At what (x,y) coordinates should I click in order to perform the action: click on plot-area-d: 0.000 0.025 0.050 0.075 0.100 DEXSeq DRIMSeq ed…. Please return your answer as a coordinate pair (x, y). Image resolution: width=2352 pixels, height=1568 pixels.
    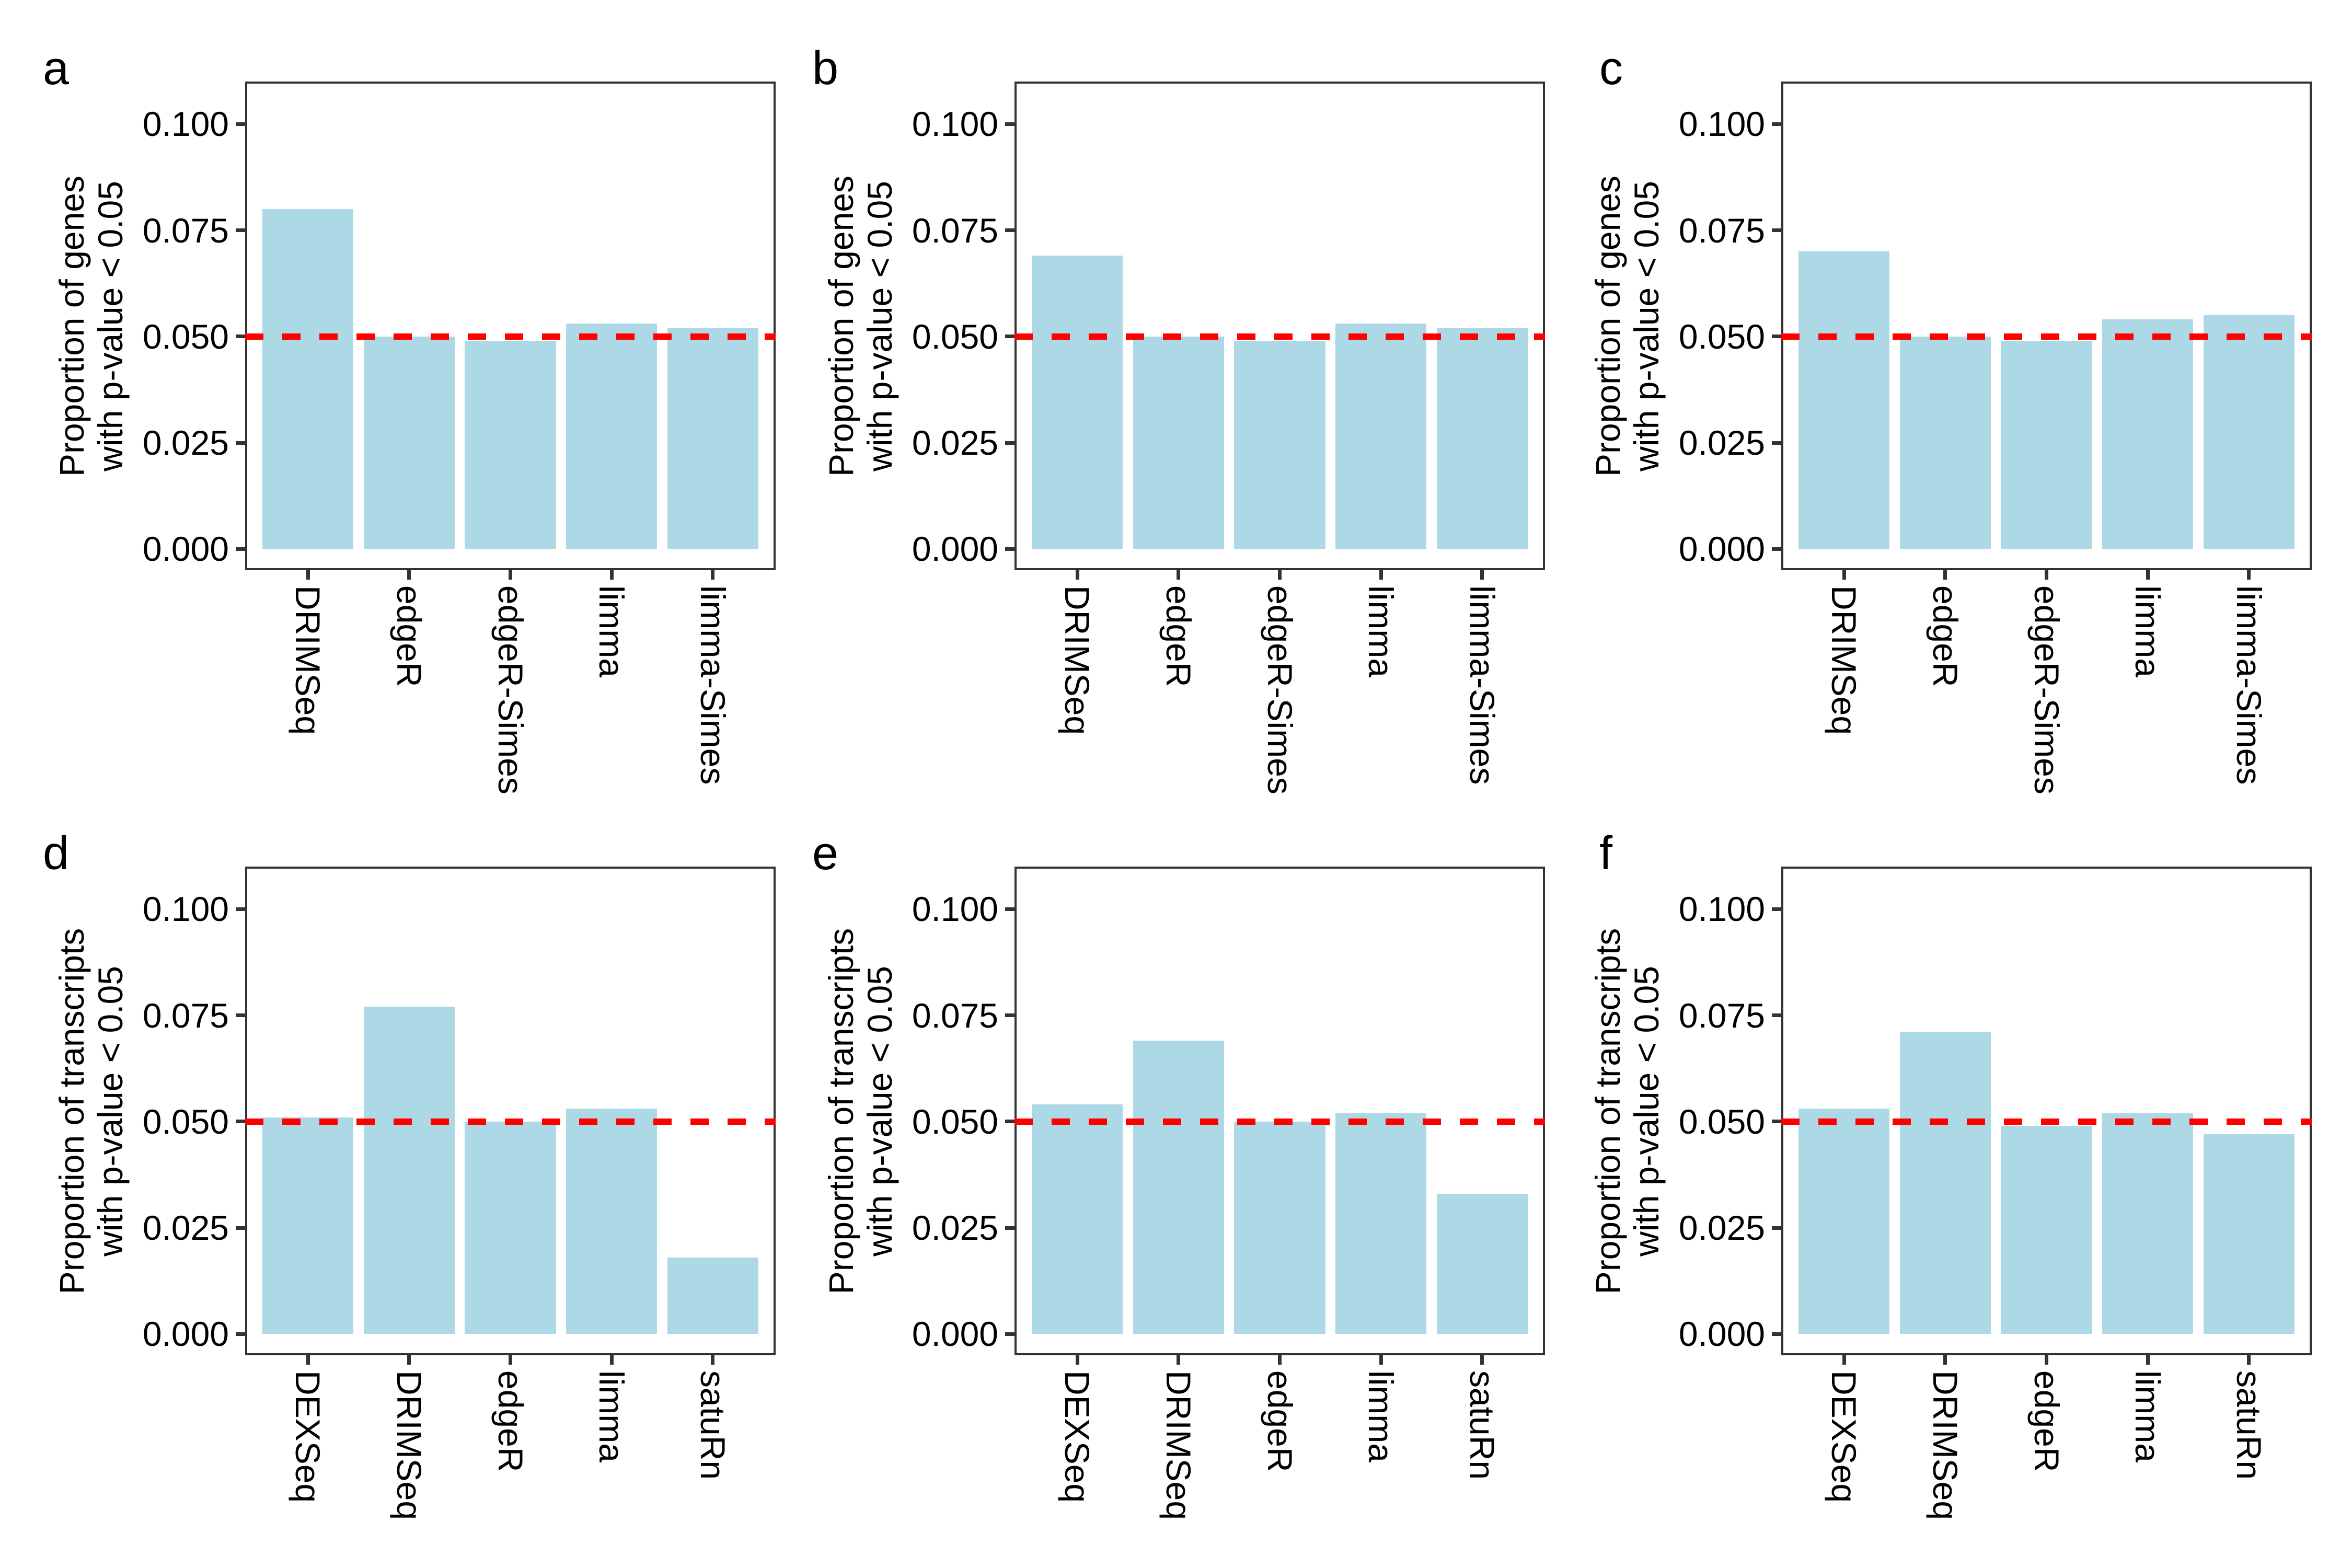
    Looking at the image, I should click on (459, 1193).